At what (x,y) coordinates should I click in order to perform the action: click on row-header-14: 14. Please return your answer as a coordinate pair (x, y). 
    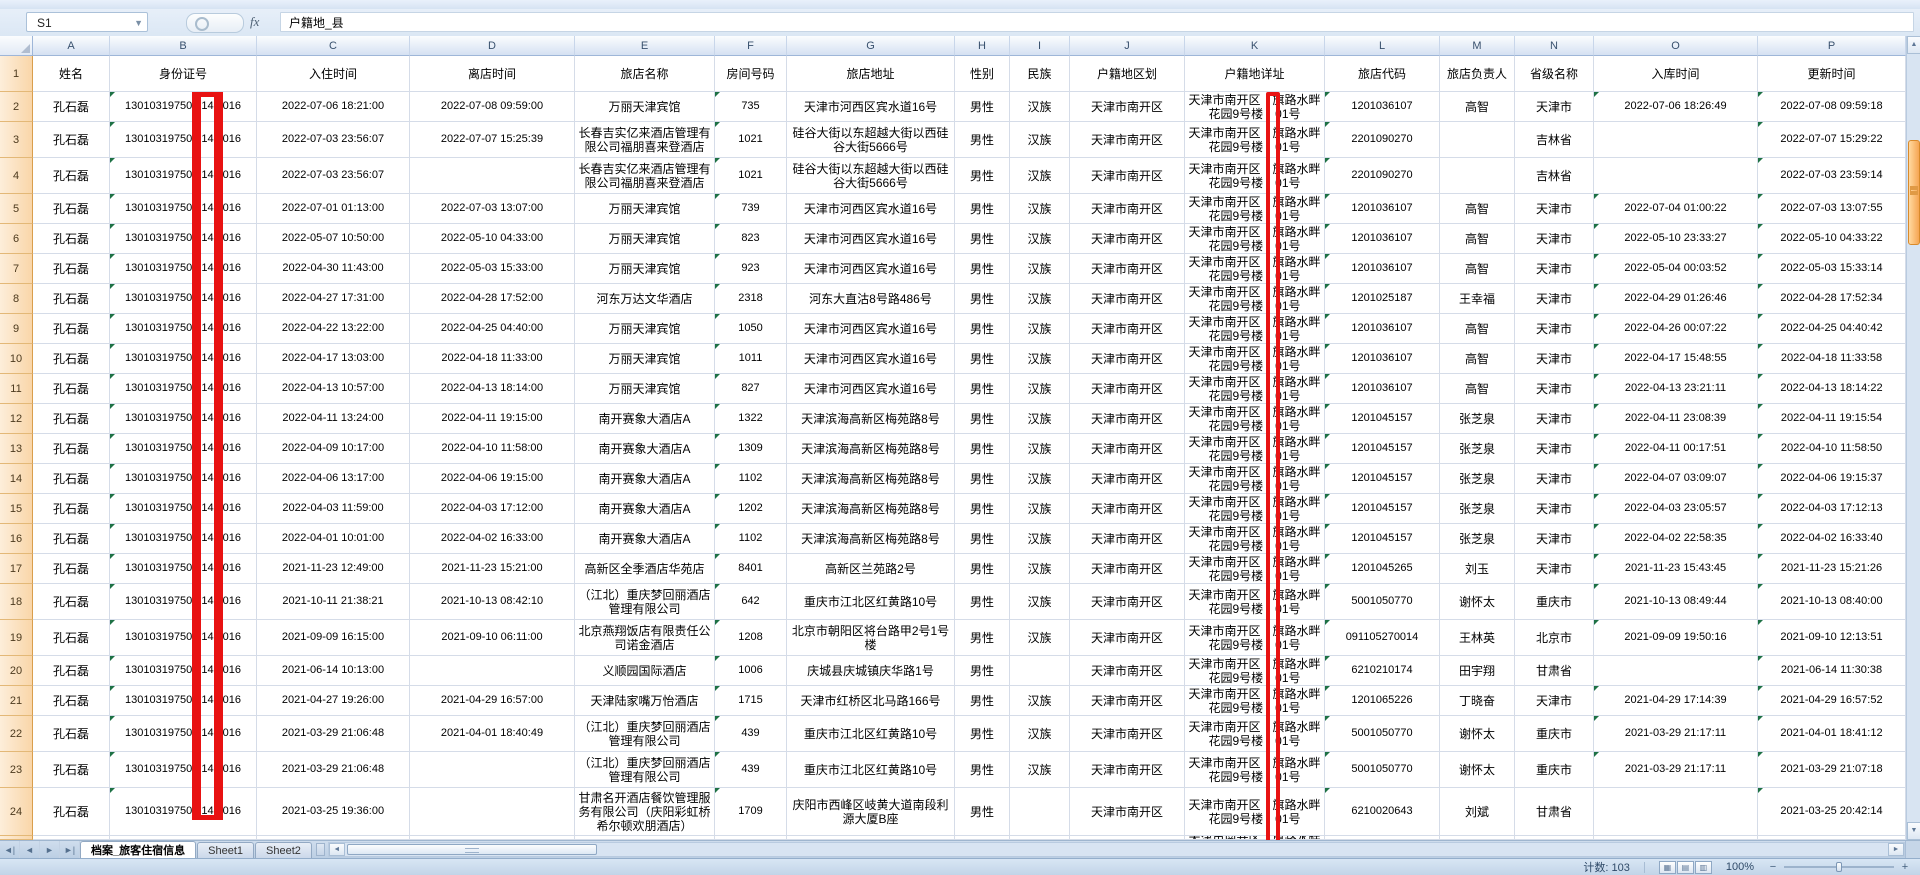
    Looking at the image, I should click on (16, 479).